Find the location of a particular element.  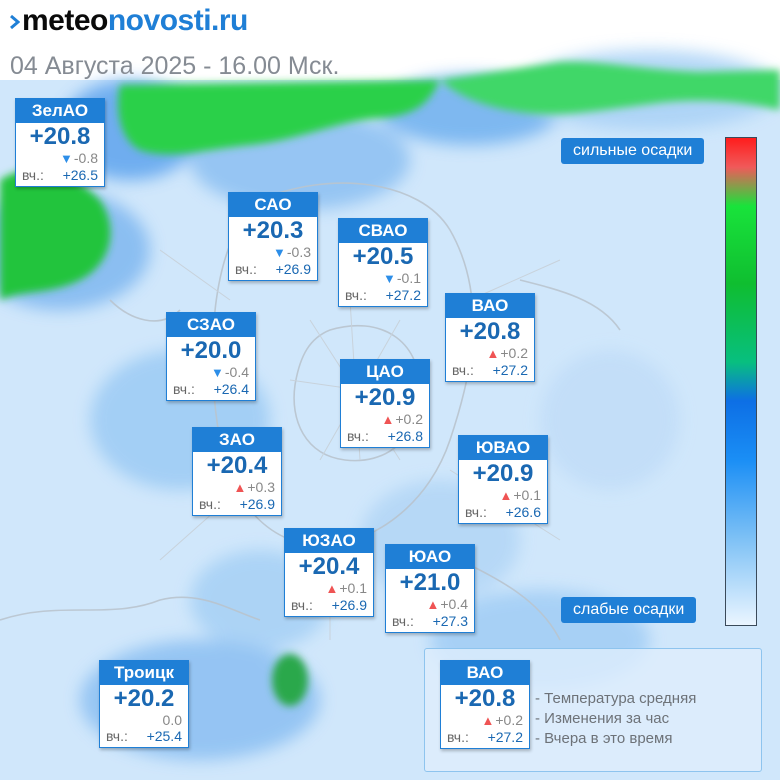

district-card-svao: СВАО +20.5 ▼-0.1 вч.: +27.2 is located at coordinates (383, 262).